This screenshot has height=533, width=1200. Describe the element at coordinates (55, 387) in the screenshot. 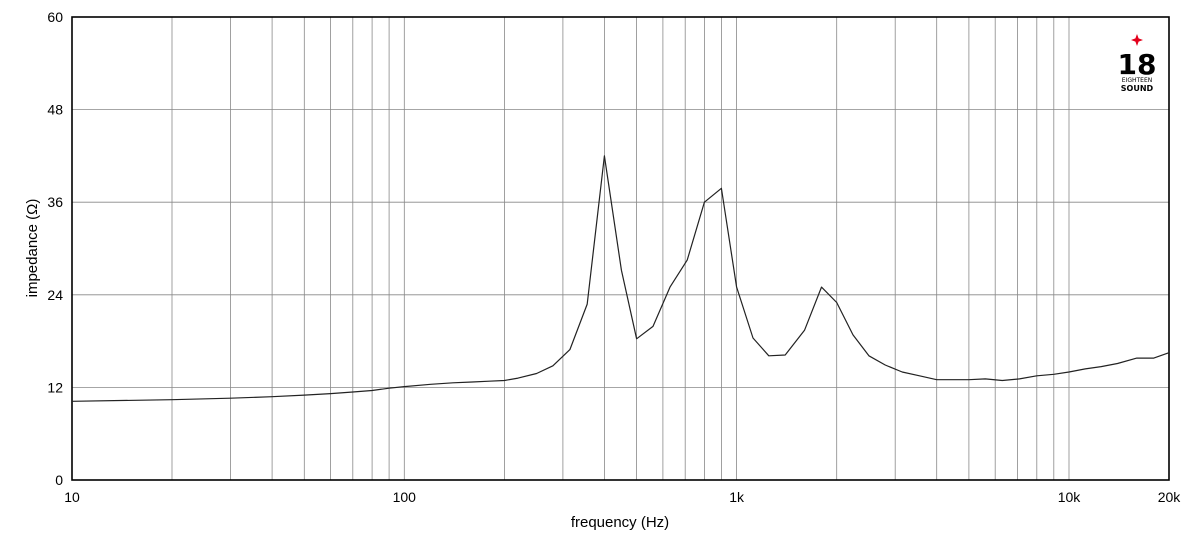

I see `y-tick-label: 12` at that location.